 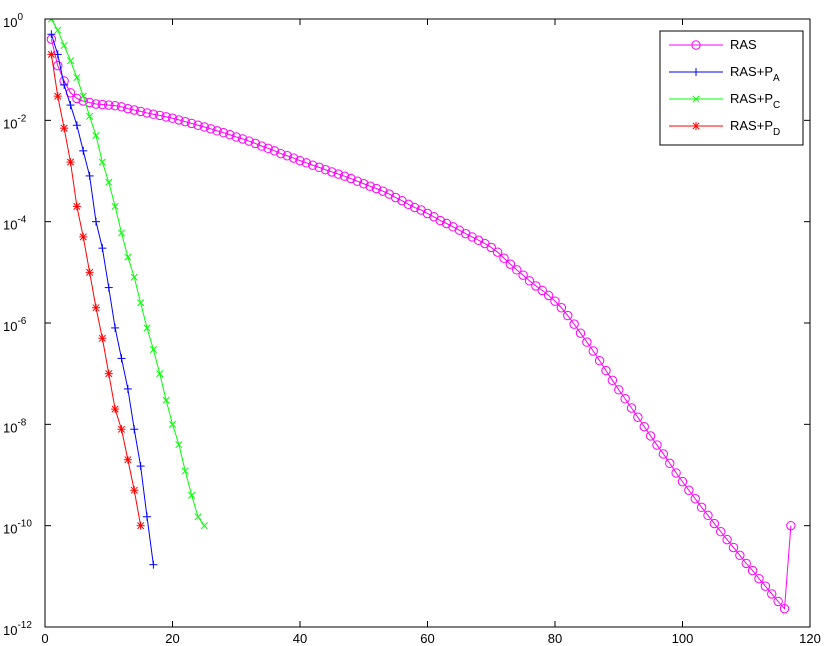 I want to click on y-tick-label: 10⁻², so click(x=15, y=122).